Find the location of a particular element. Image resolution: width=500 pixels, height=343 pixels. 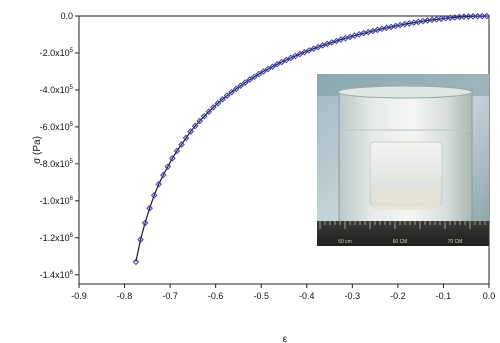

y-tick-label: -8.0x105 is located at coordinates (57, 164).